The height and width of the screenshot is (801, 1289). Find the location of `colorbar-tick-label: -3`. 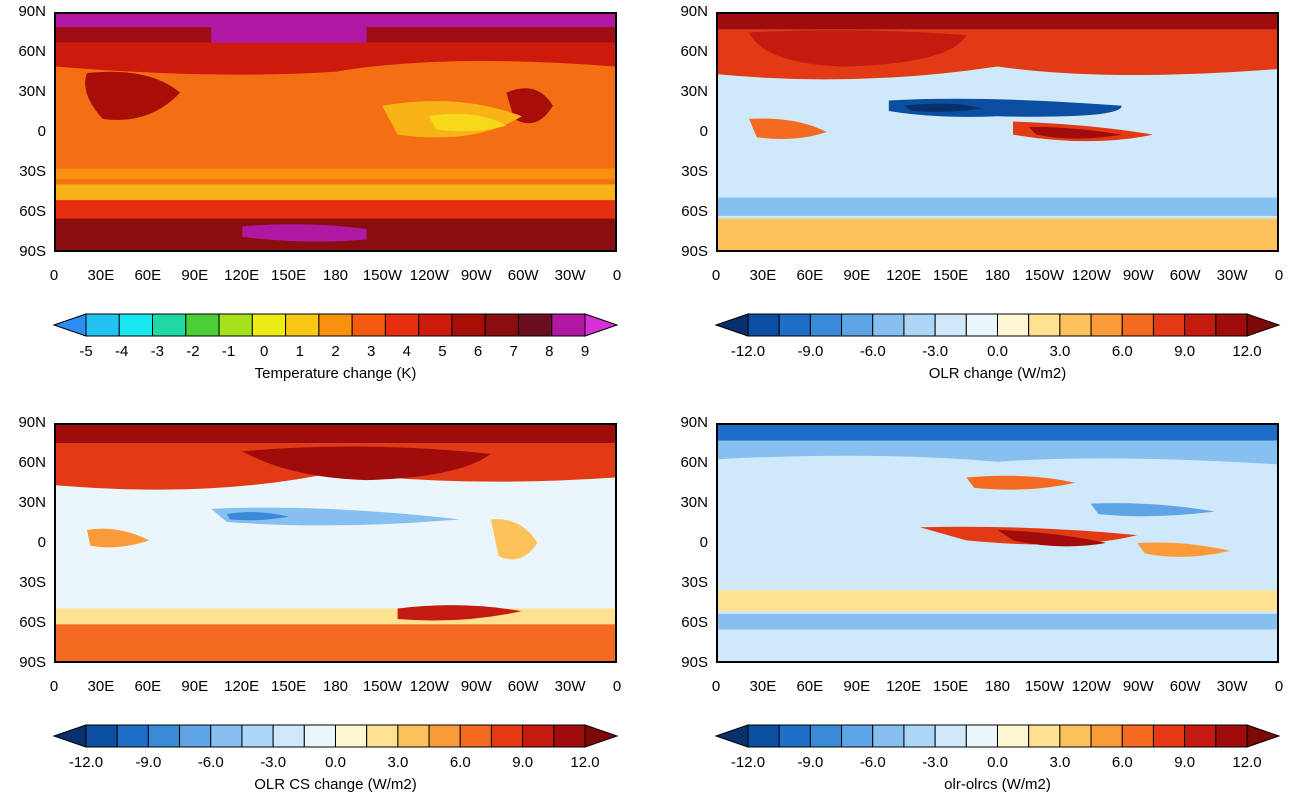

colorbar-tick-label: -3 is located at coordinates (157, 351).